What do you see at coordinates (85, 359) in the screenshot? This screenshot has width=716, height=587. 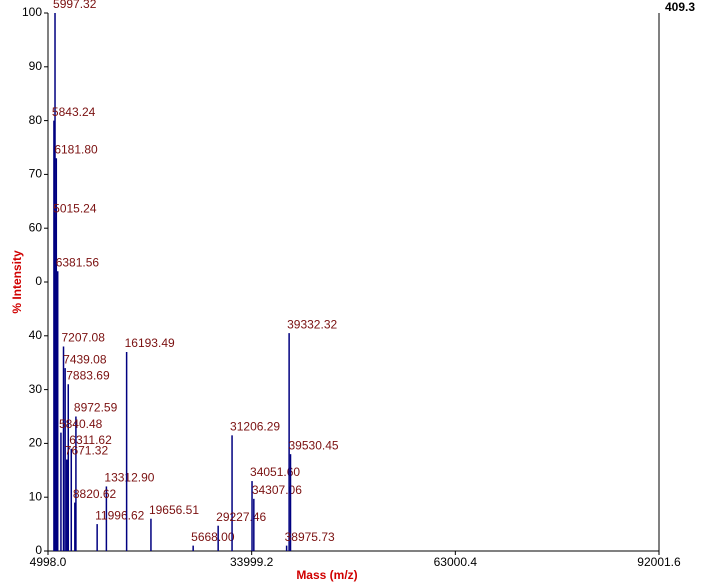 I see `peak-label: 7439.08` at bounding box center [85, 359].